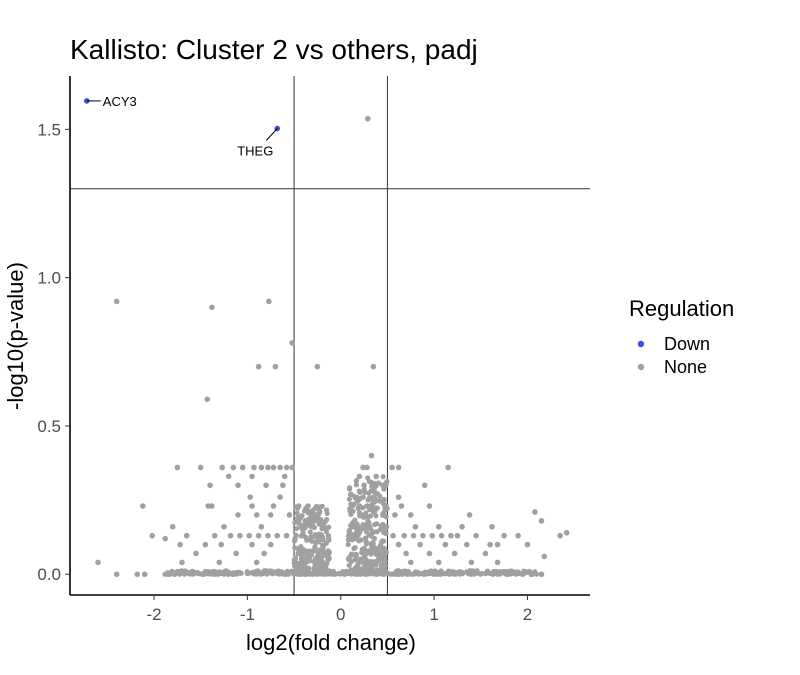 Image resolution: width=800 pixels, height=675 pixels. I want to click on legend-entries: Down None, so click(673, 355).